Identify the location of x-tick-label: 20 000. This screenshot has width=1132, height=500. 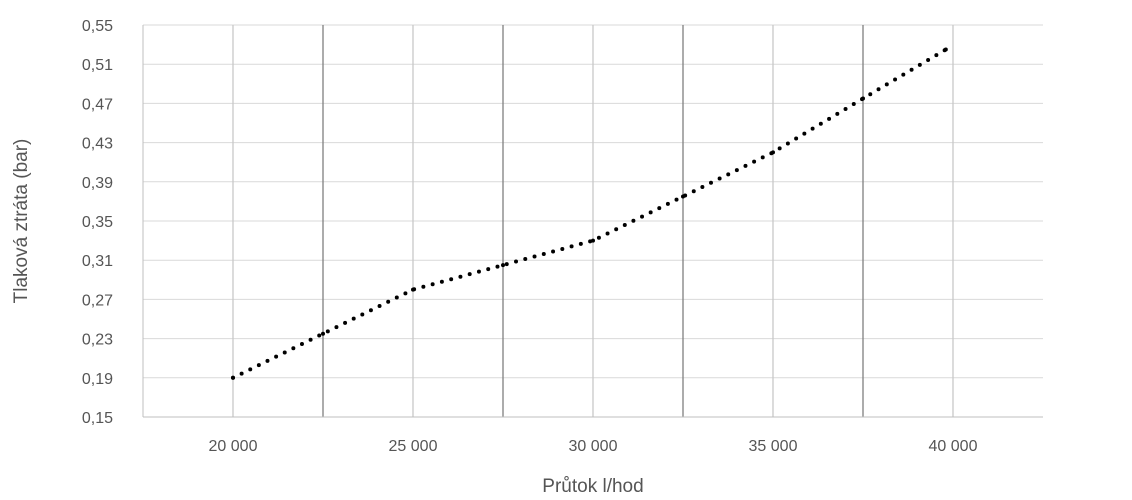
(233, 446).